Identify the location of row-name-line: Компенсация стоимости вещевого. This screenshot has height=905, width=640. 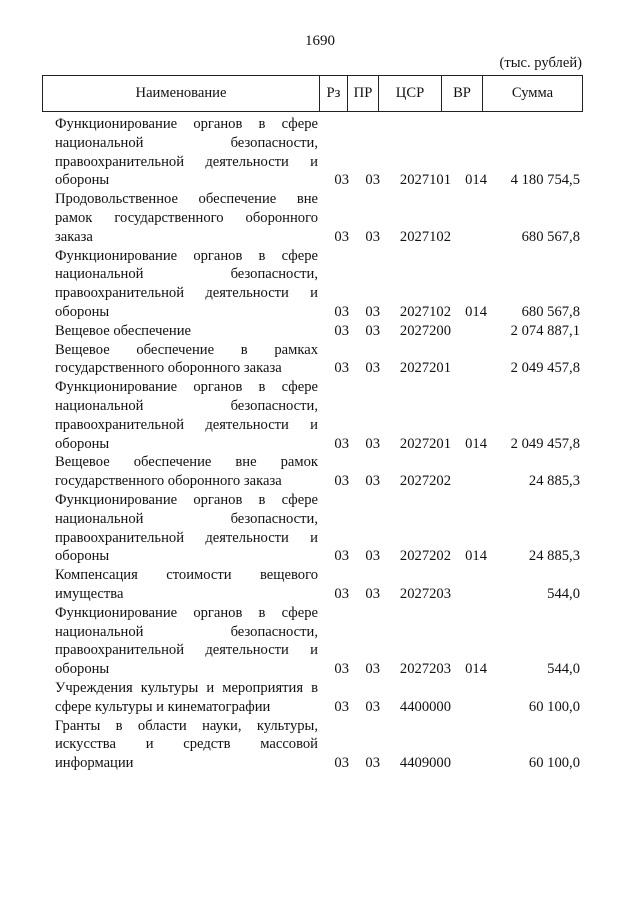
(186, 575).